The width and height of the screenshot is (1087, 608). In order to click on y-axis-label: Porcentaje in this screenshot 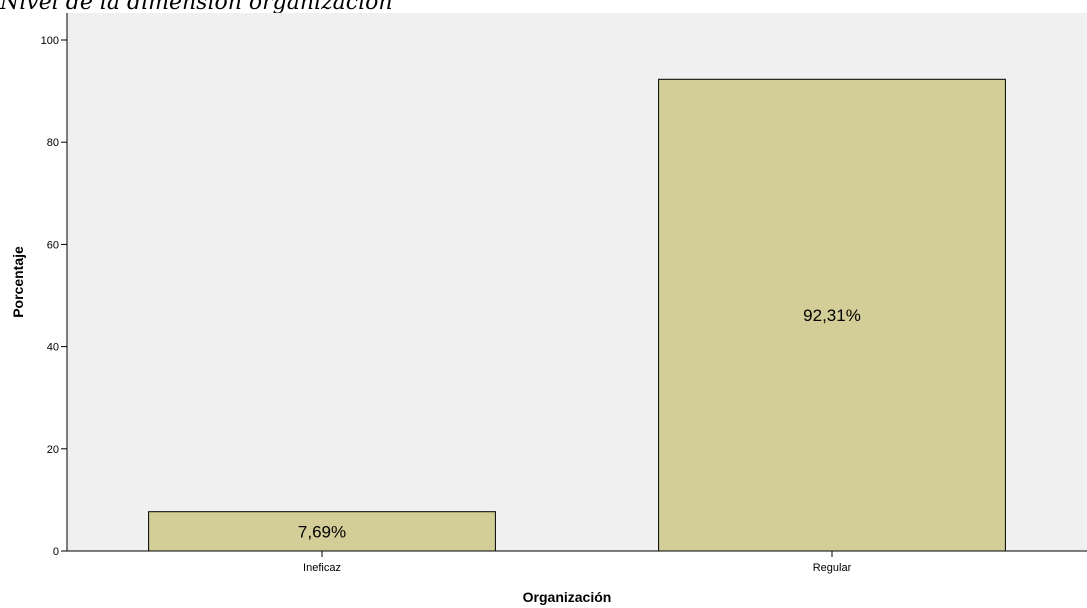, I will do `click(18, 282)`.